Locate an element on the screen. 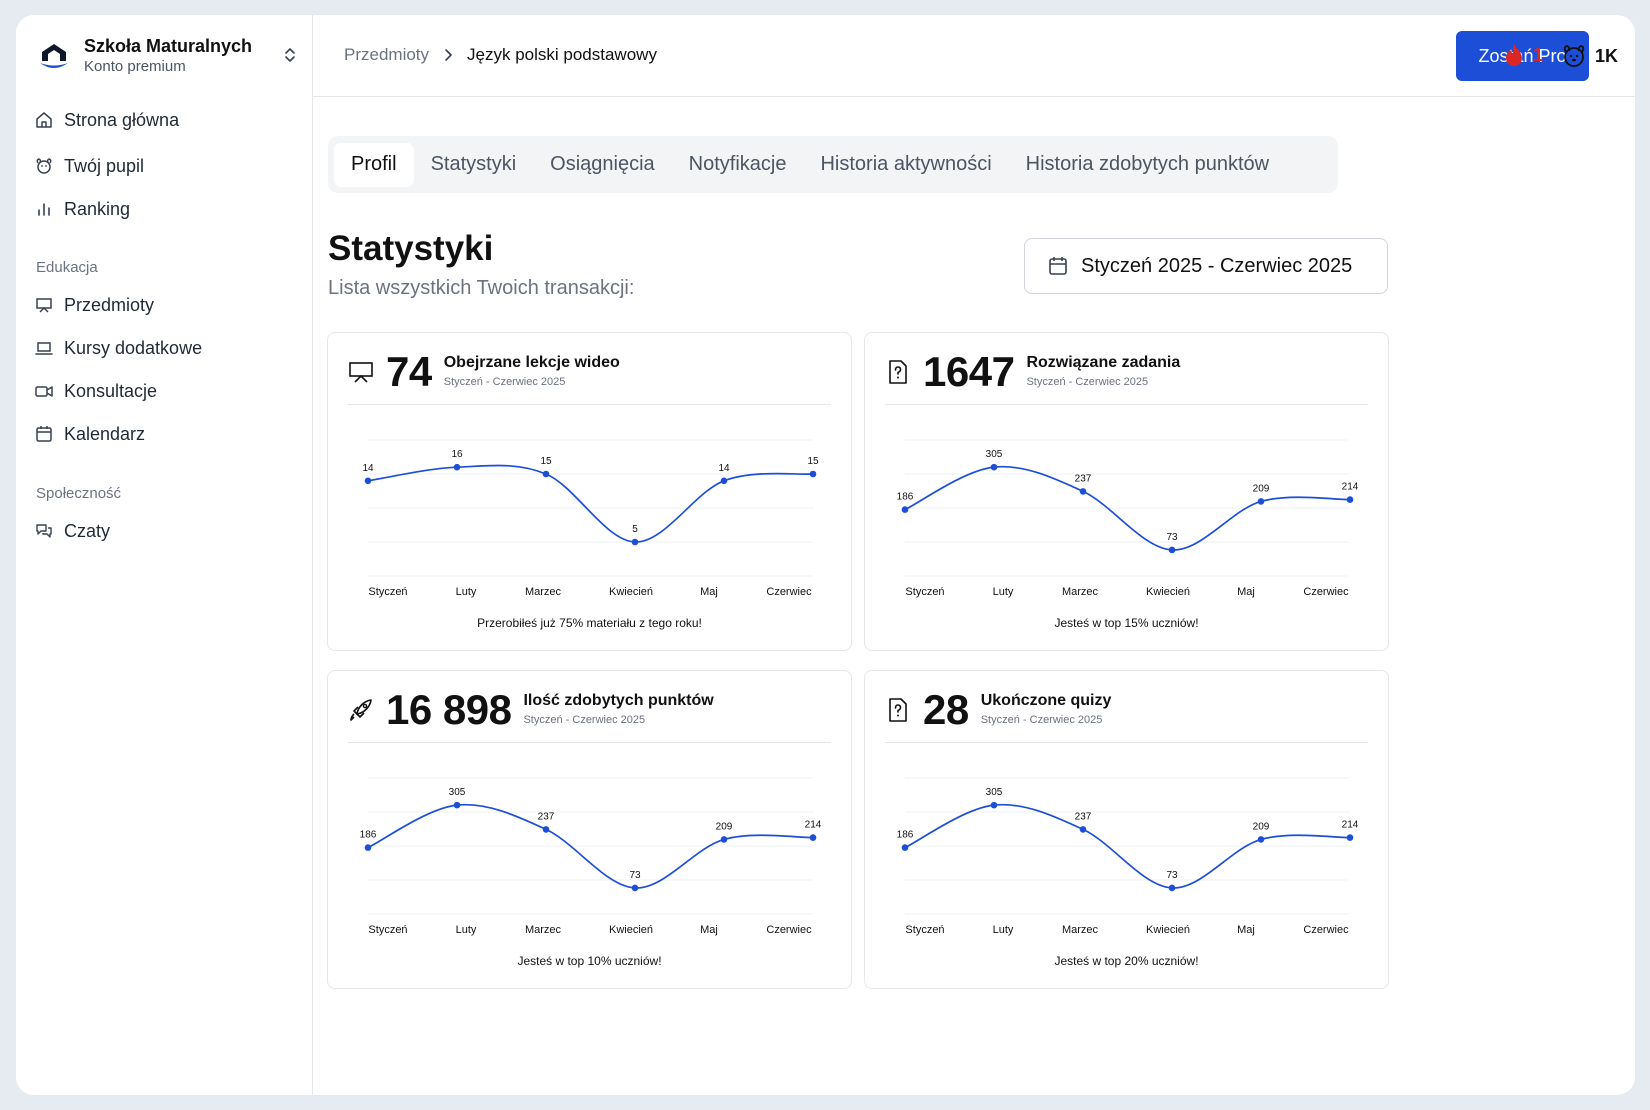 This screenshot has height=1110, width=1650. tab-activity-history: Historia aktywności is located at coordinates (906, 164).